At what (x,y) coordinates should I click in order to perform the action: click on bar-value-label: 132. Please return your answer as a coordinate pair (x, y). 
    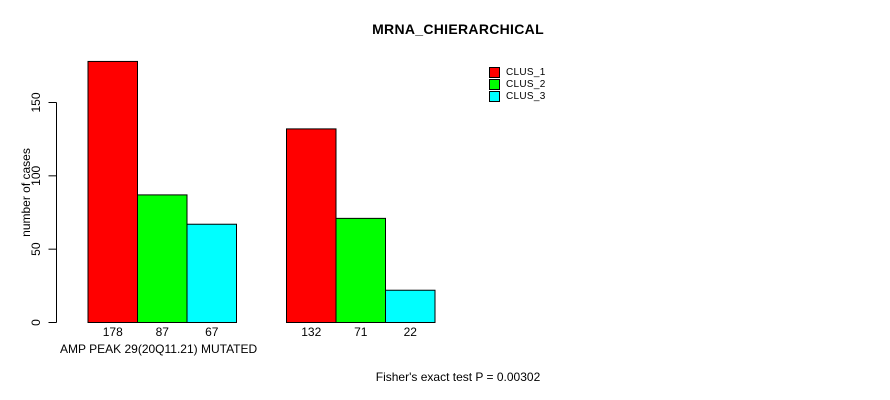
    Looking at the image, I should click on (311, 332).